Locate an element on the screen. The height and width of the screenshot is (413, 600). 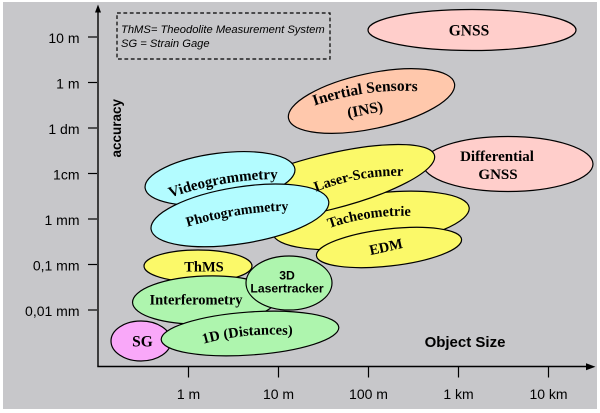
svg-text: SG = Strain Gage is located at coordinates (165, 44).